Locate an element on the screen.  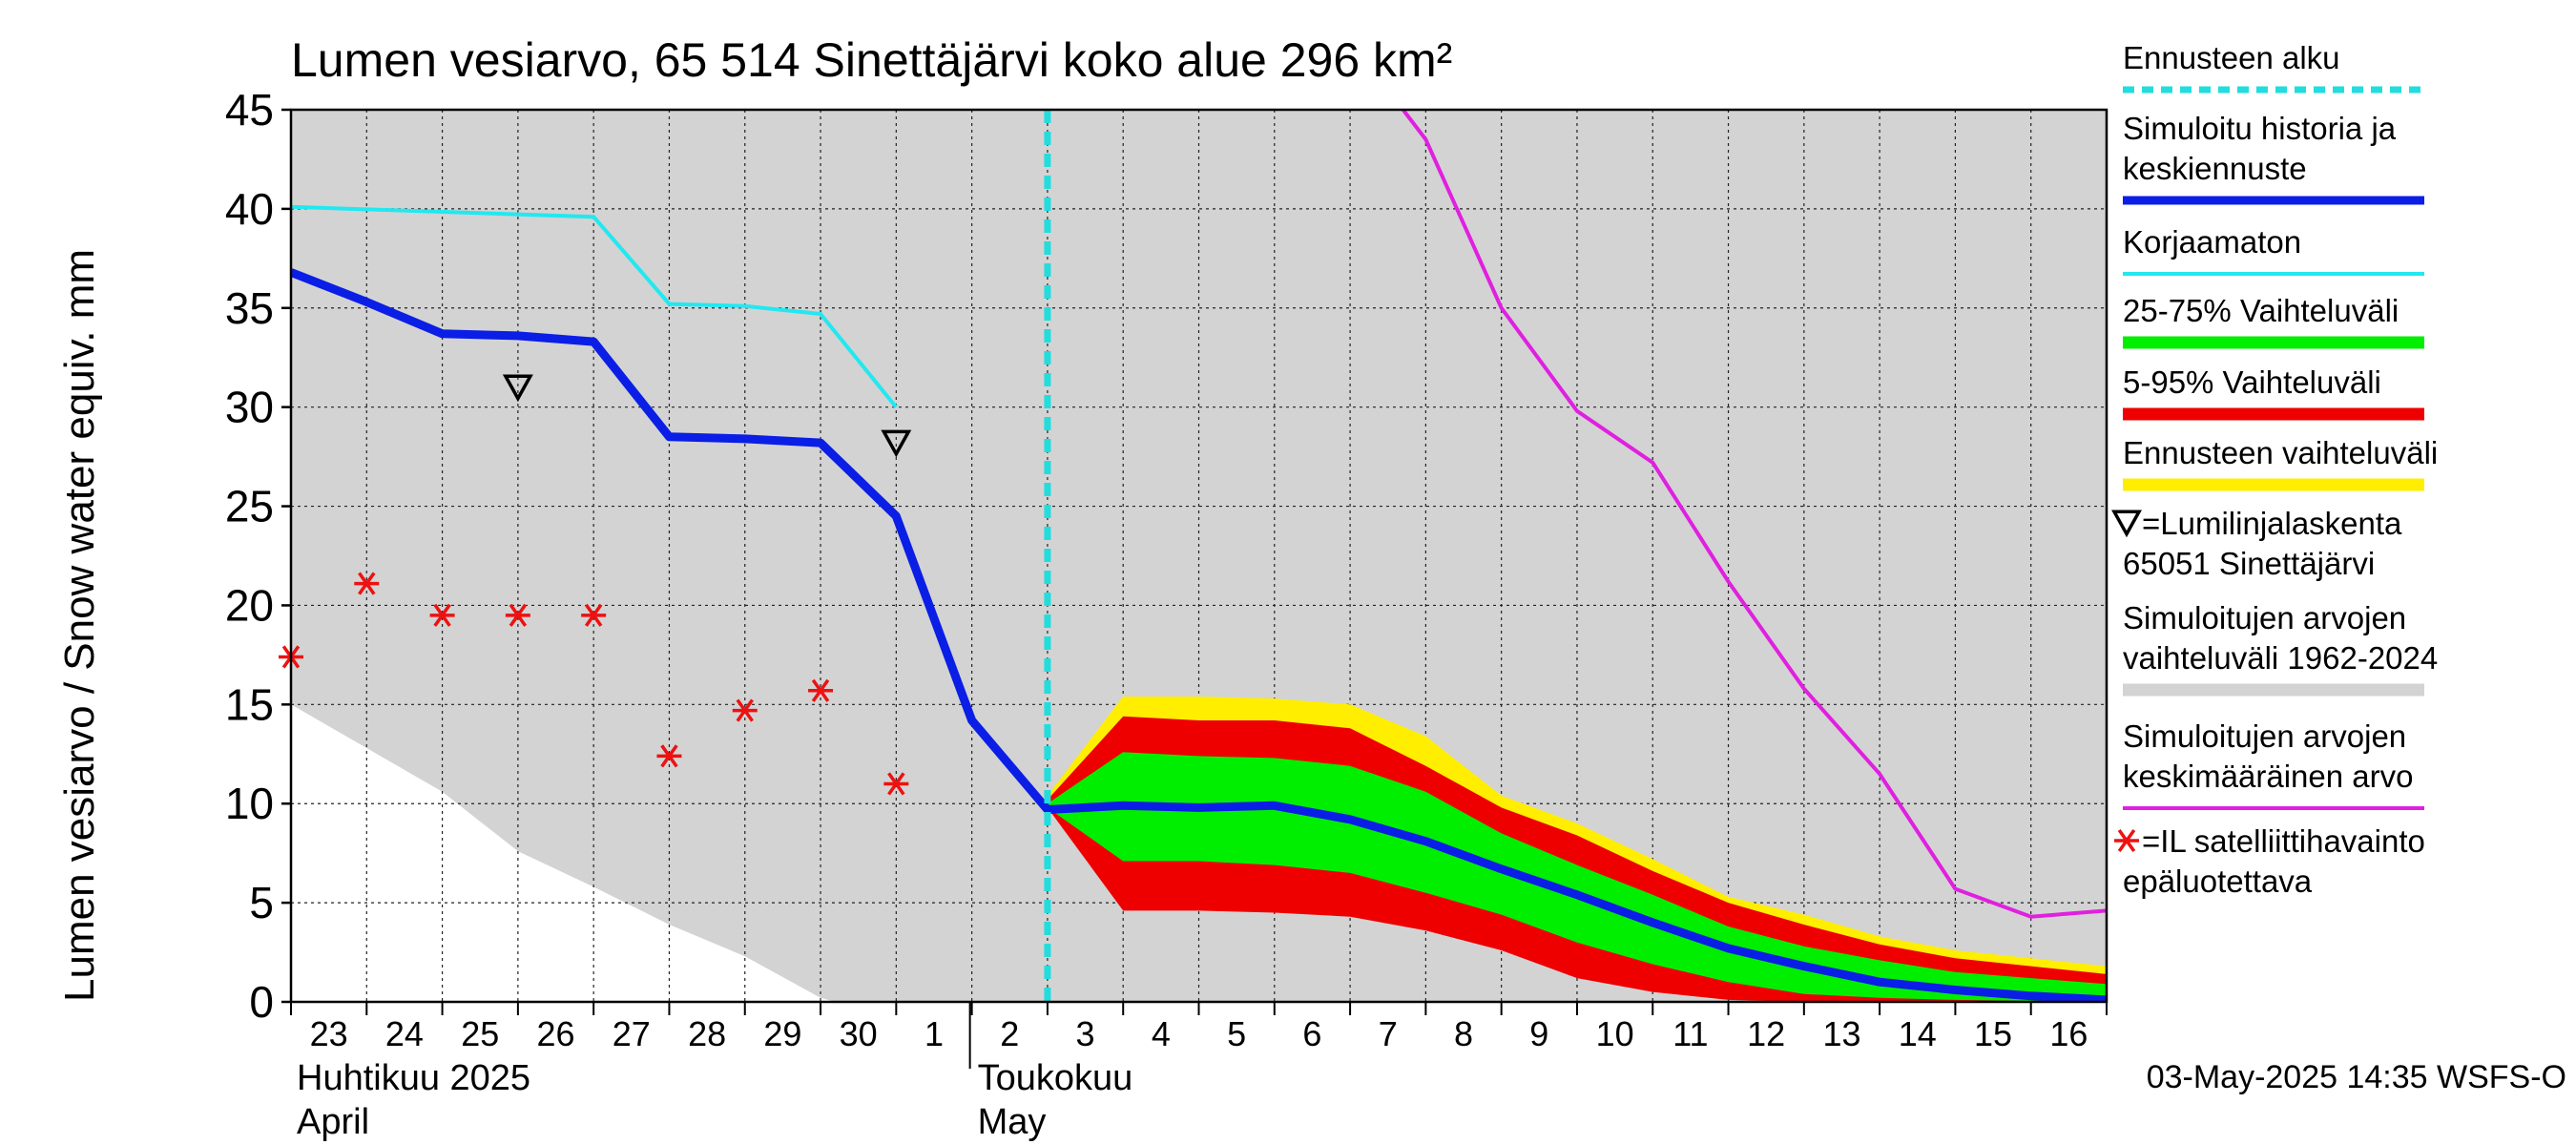
x-tick-label: 23 is located at coordinates (329, 1034).